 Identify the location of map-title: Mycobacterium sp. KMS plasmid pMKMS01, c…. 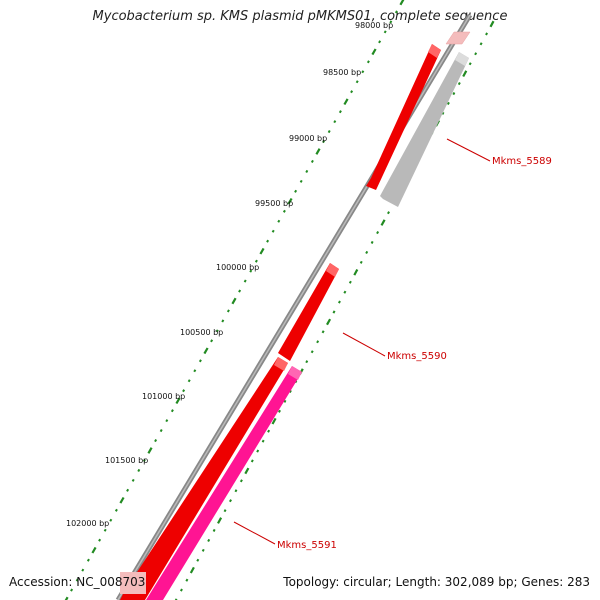
(300, 16).